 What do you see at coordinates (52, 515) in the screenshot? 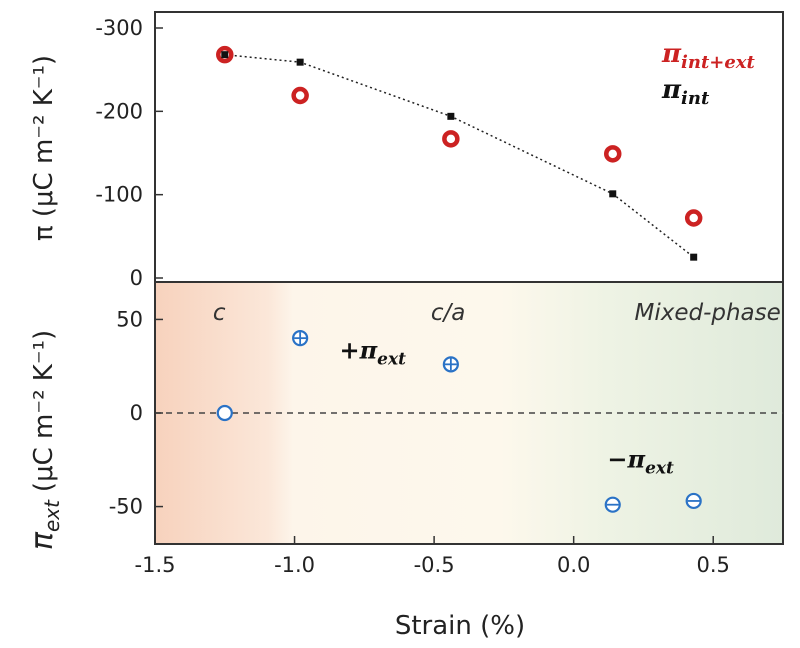
I see `bottom-y-axis-title-sub: ext` at bounding box center [52, 515].